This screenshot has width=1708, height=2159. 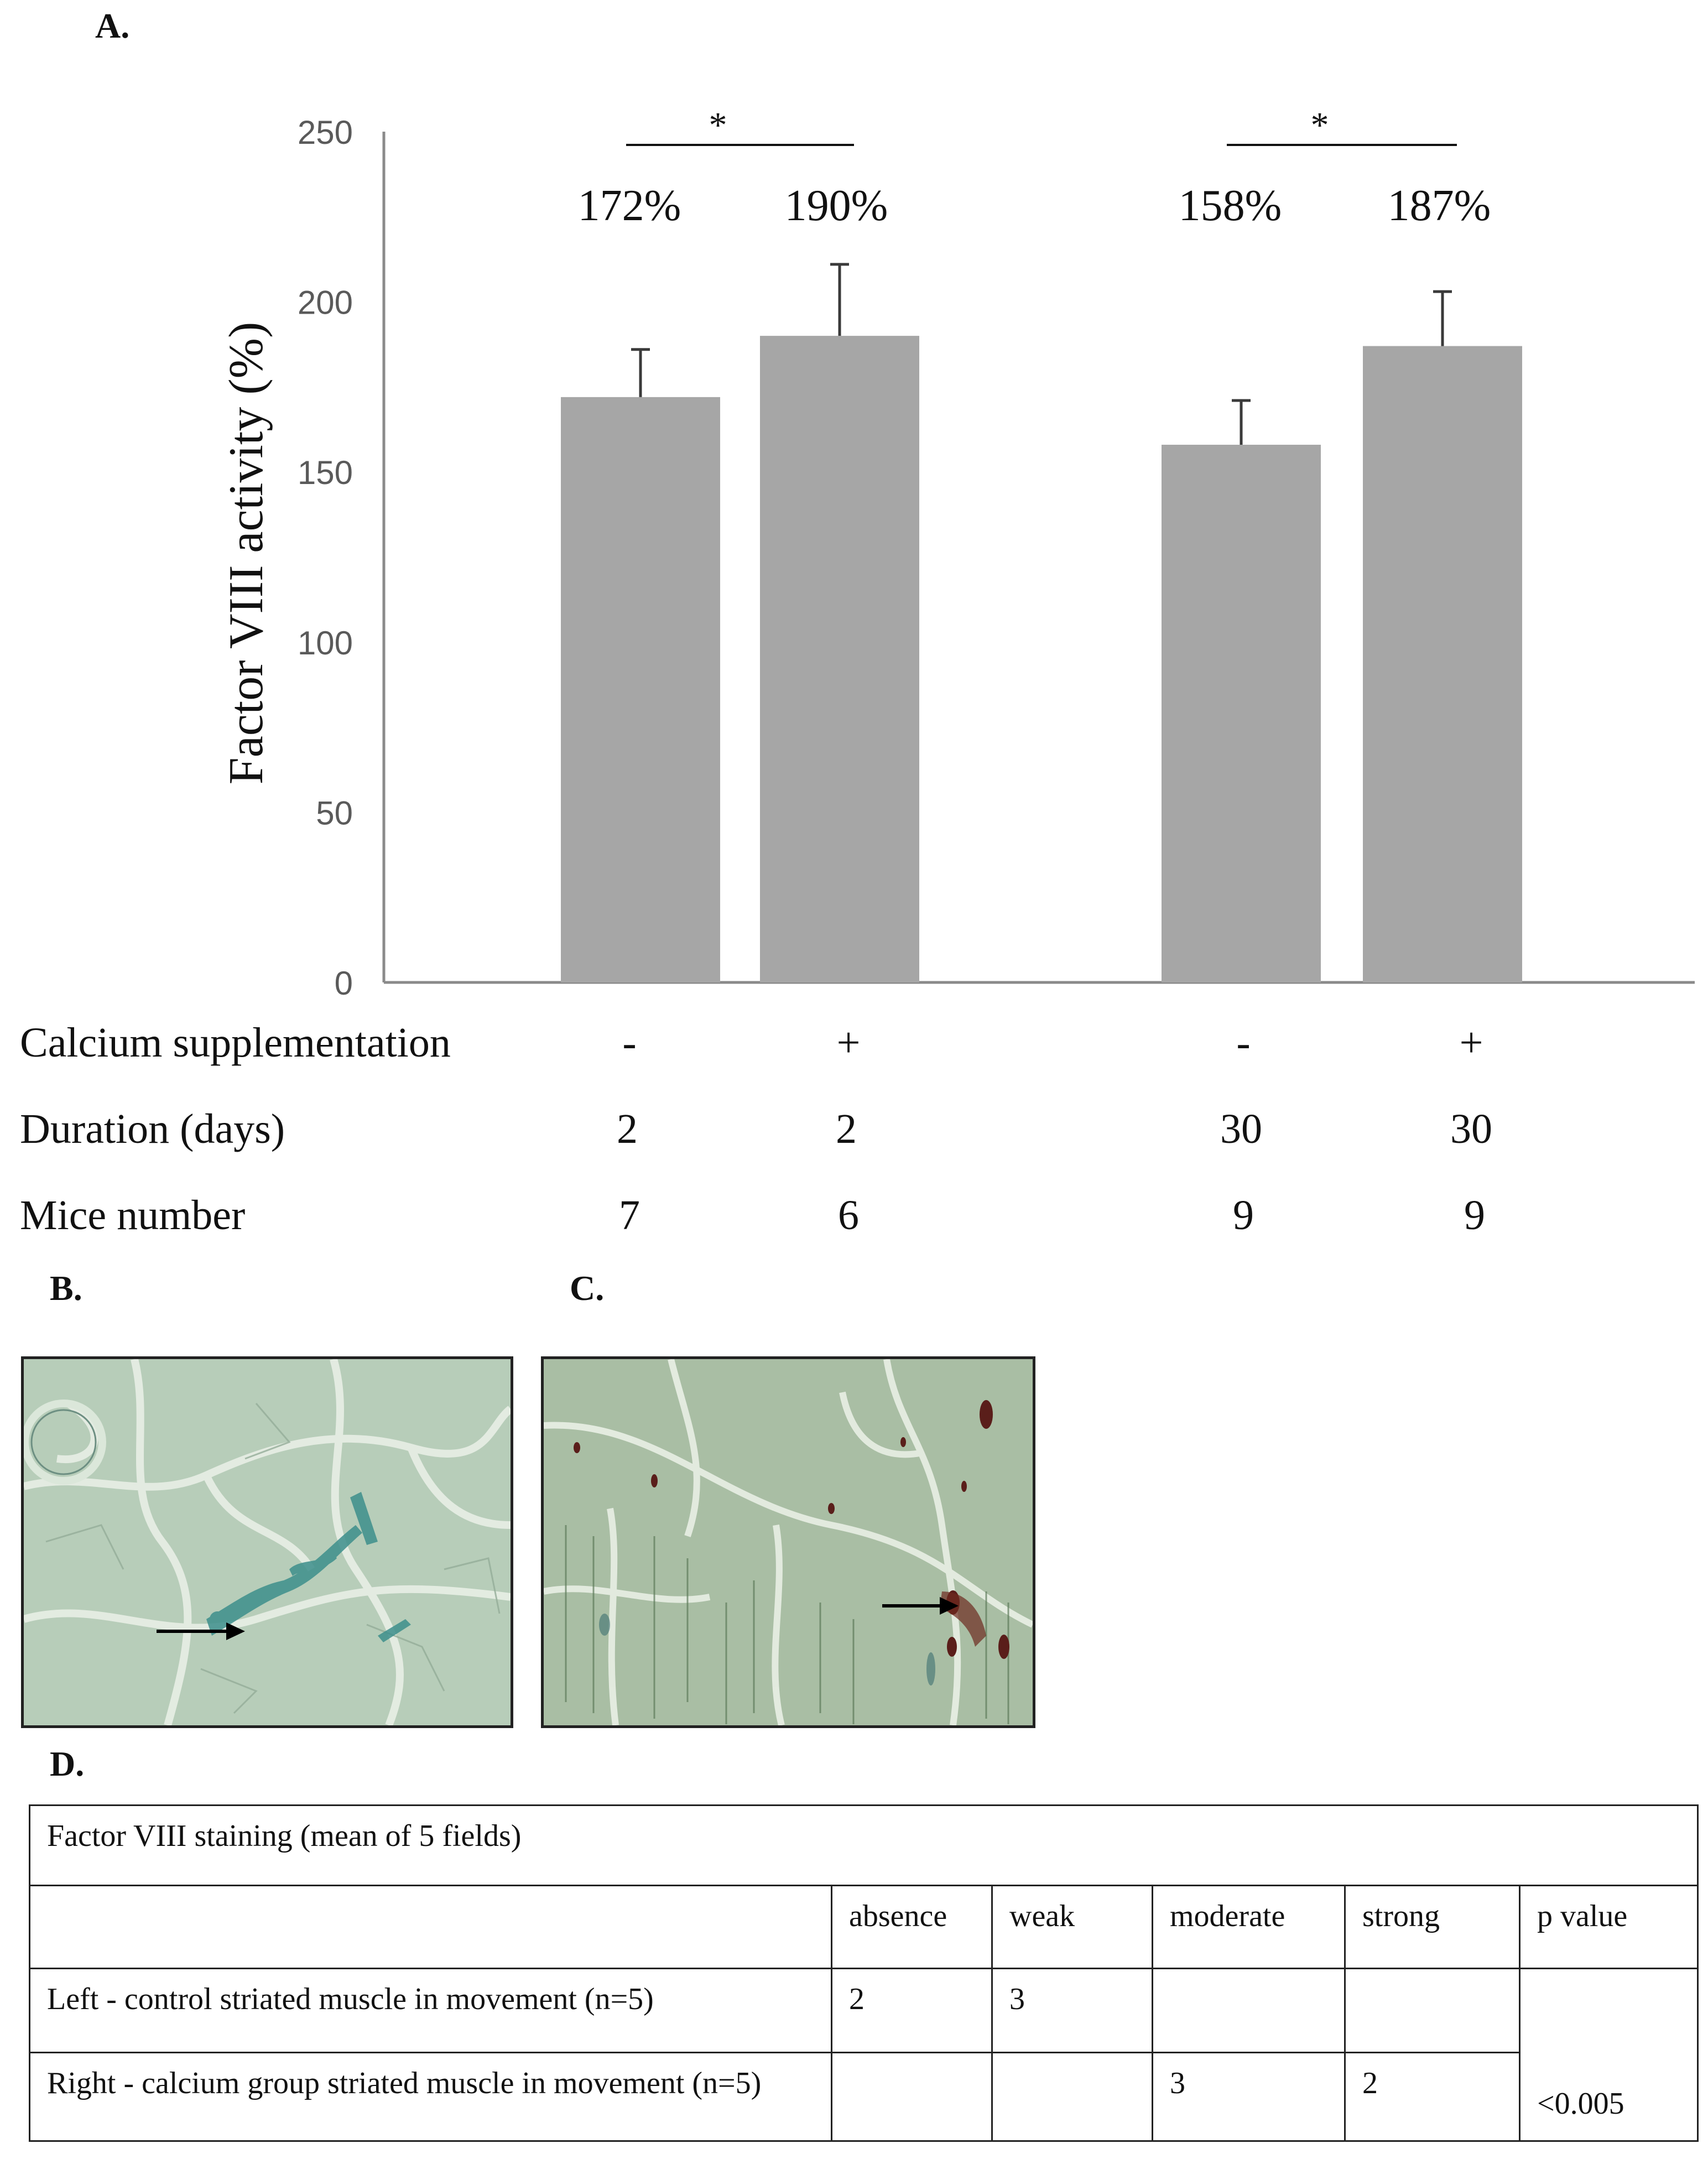 What do you see at coordinates (112, 25) in the screenshot?
I see `panel-a-letter: A.` at bounding box center [112, 25].